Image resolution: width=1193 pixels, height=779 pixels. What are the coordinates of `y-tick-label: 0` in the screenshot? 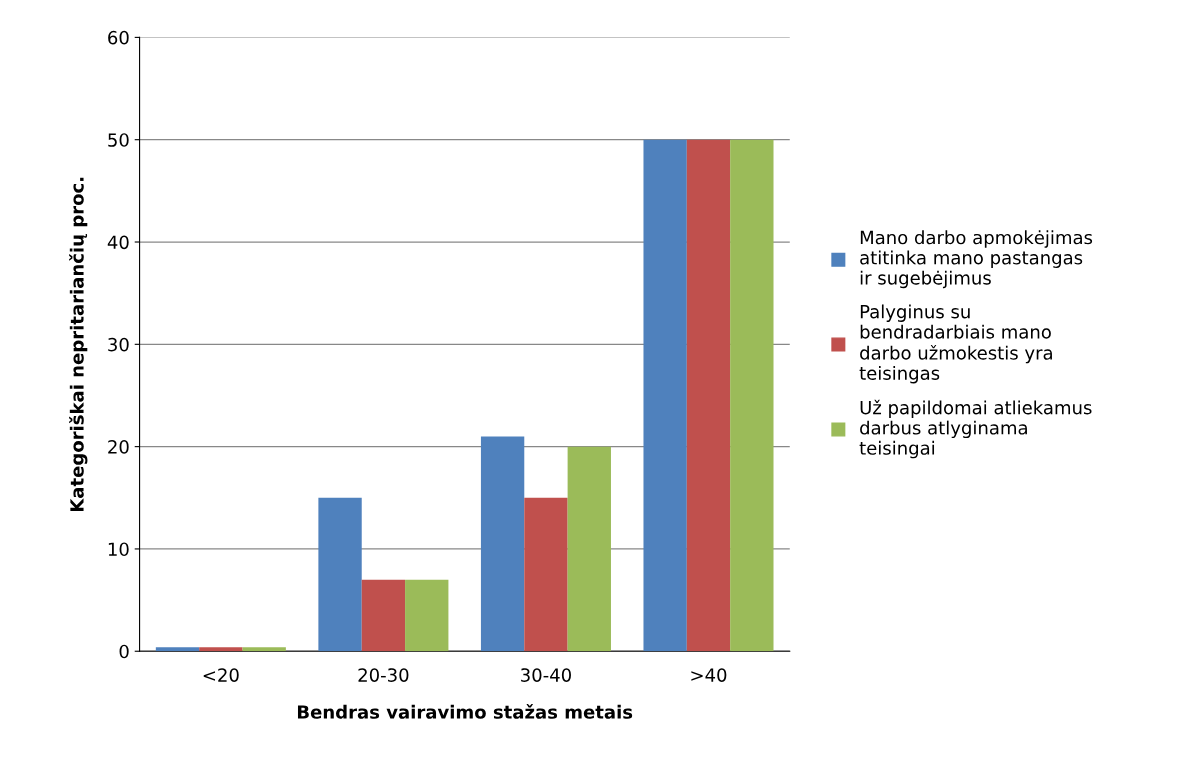 It's located at (124, 651).